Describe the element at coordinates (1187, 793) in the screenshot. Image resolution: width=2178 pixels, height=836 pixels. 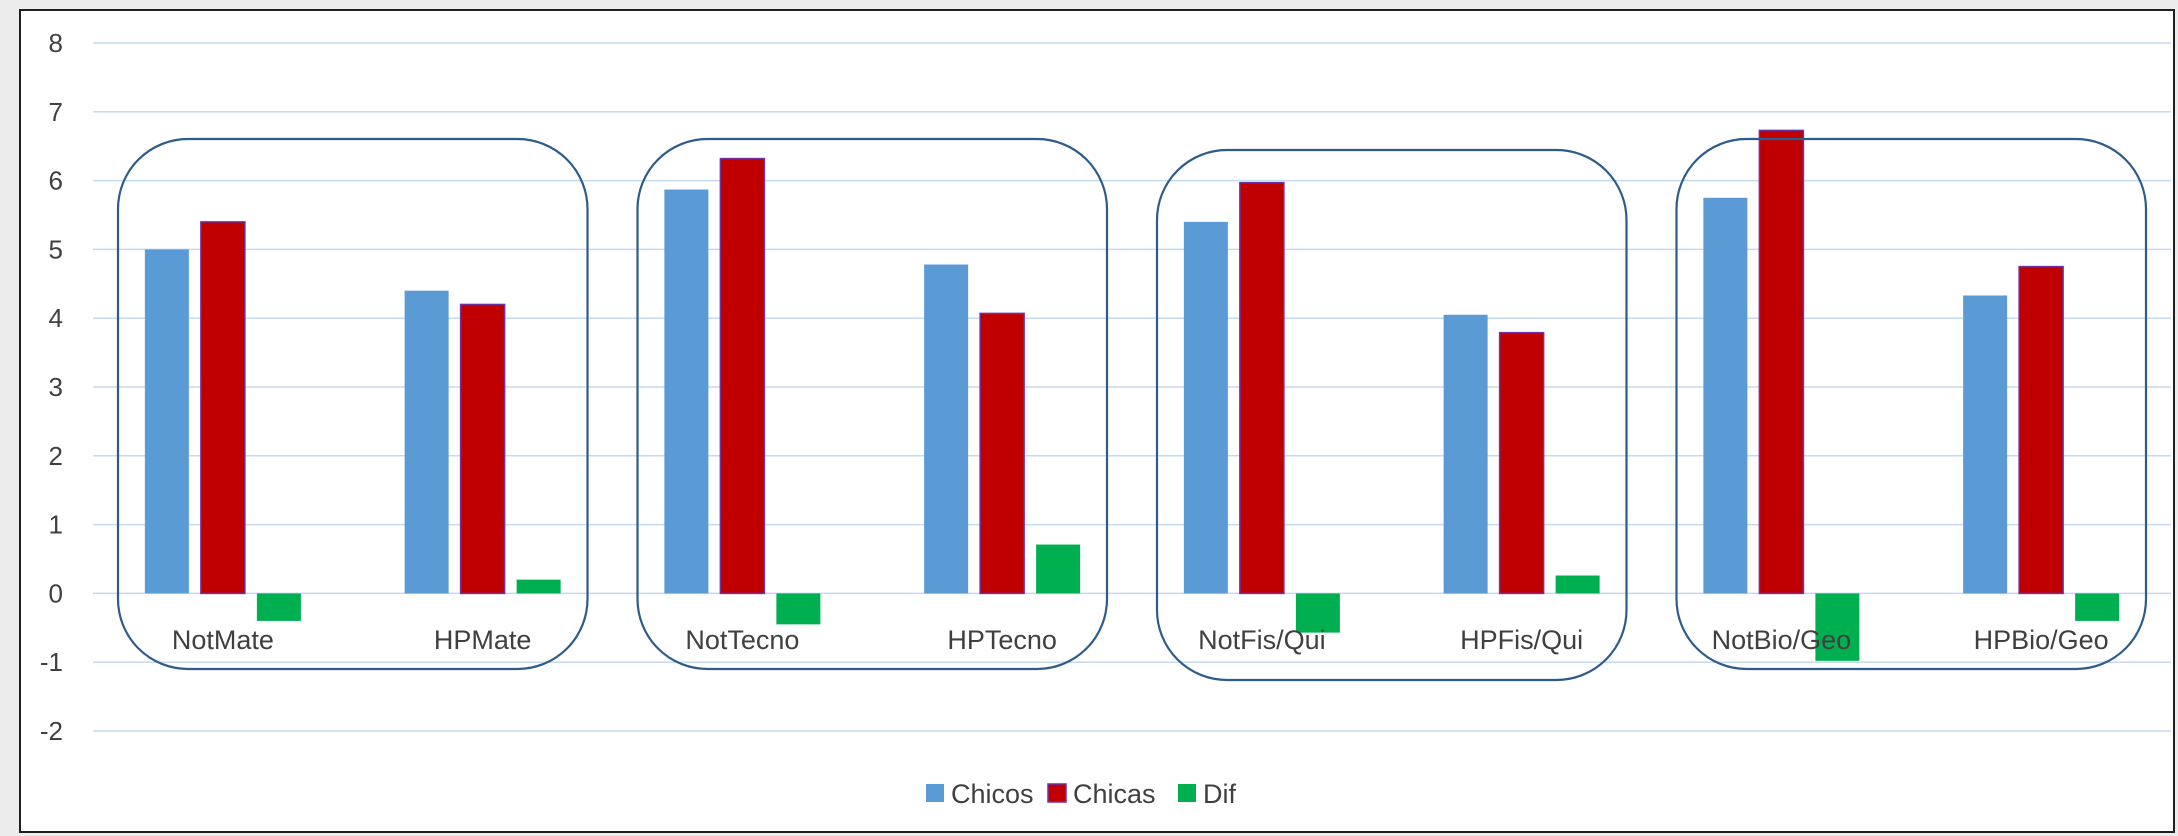
I see `legend-swatch-dif` at that location.